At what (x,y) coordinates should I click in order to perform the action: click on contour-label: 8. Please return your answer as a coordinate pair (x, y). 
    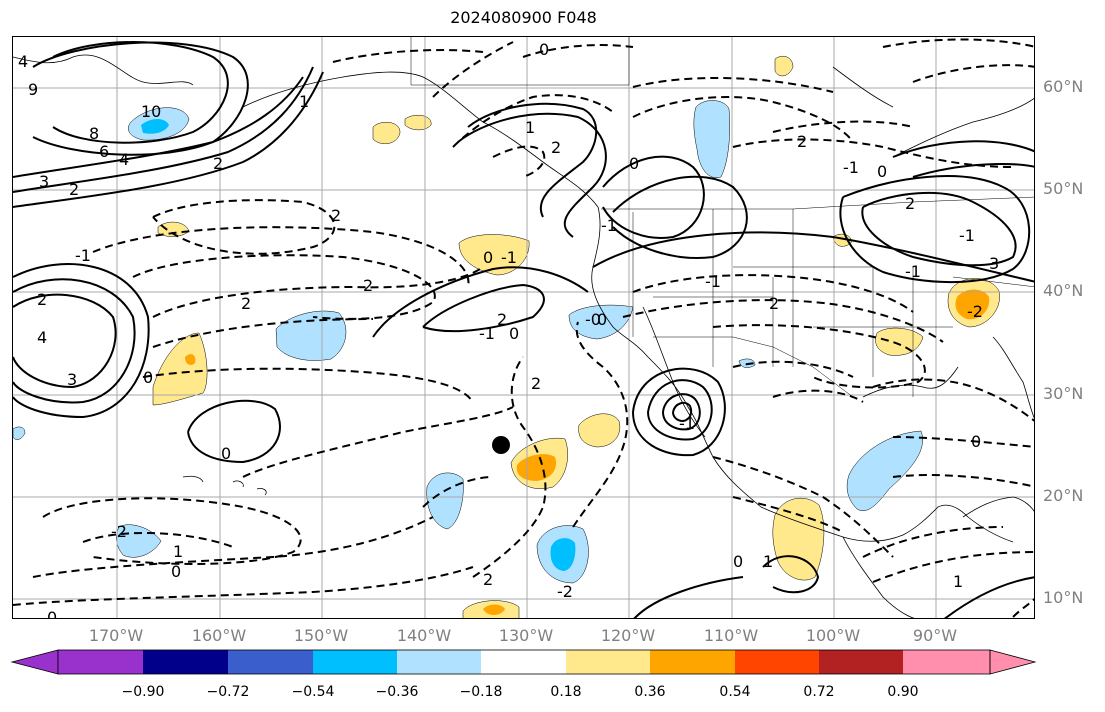
    Looking at the image, I should click on (94, 133).